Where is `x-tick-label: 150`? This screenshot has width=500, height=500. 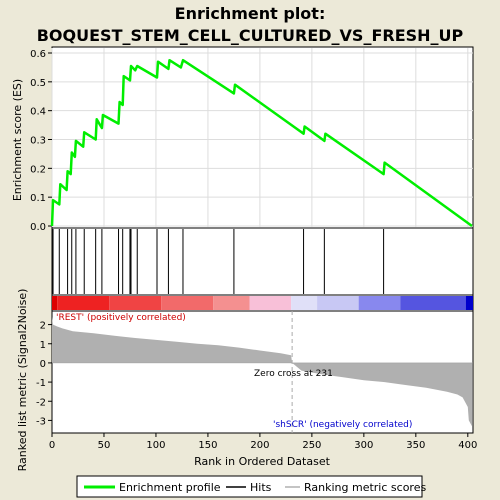 x-tick-label: 150 is located at coordinates (207, 445).